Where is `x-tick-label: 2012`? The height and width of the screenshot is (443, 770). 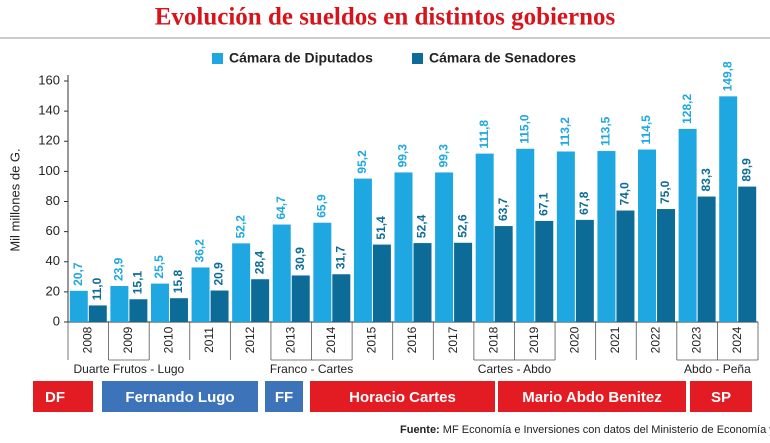 x-tick-label: 2012 is located at coordinates (250, 339).